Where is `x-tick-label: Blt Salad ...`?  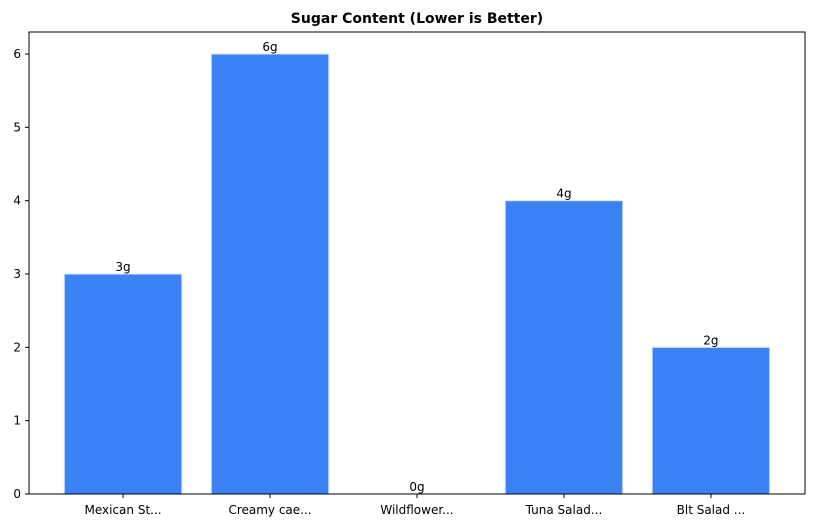
x-tick-label: Blt Salad ... is located at coordinates (711, 510).